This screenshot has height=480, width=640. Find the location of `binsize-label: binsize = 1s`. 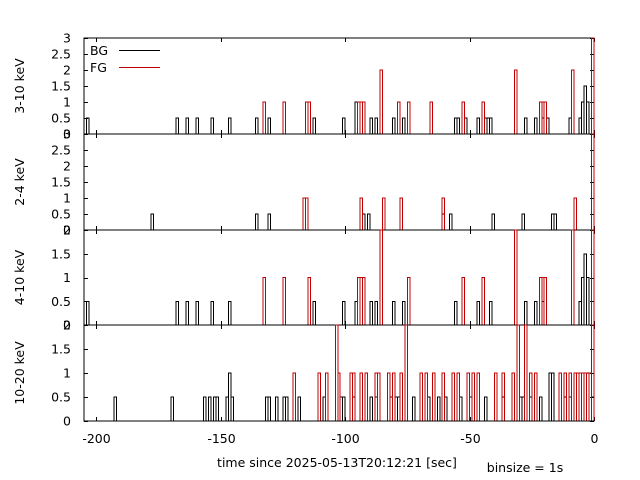

binsize-label: binsize = 1s is located at coordinates (525, 467).